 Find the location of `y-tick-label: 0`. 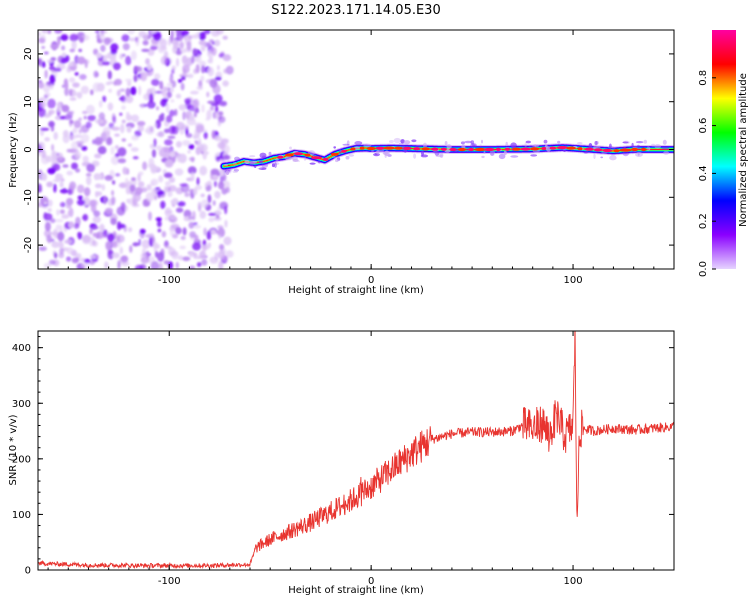

y-tick-label: 0 is located at coordinates (28, 149).